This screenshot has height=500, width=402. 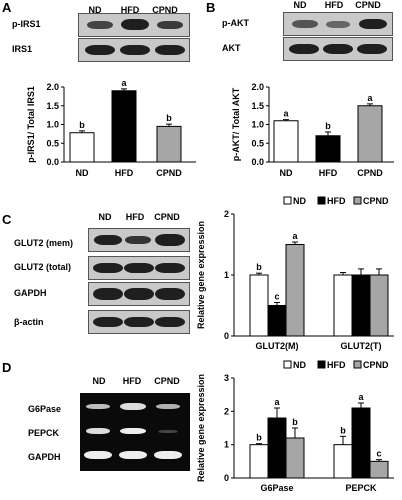 I want to click on gel-row-label: PEPCK, so click(x=44, y=433).